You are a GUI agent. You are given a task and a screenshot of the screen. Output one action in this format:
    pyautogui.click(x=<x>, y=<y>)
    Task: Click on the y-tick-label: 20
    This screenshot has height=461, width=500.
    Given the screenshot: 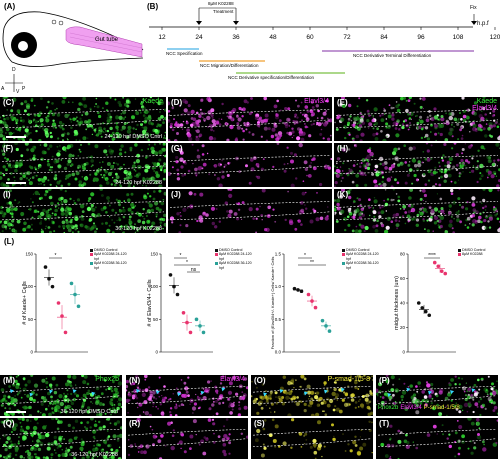 What is the action you would take?
    pyautogui.click(x=403, y=327)
    